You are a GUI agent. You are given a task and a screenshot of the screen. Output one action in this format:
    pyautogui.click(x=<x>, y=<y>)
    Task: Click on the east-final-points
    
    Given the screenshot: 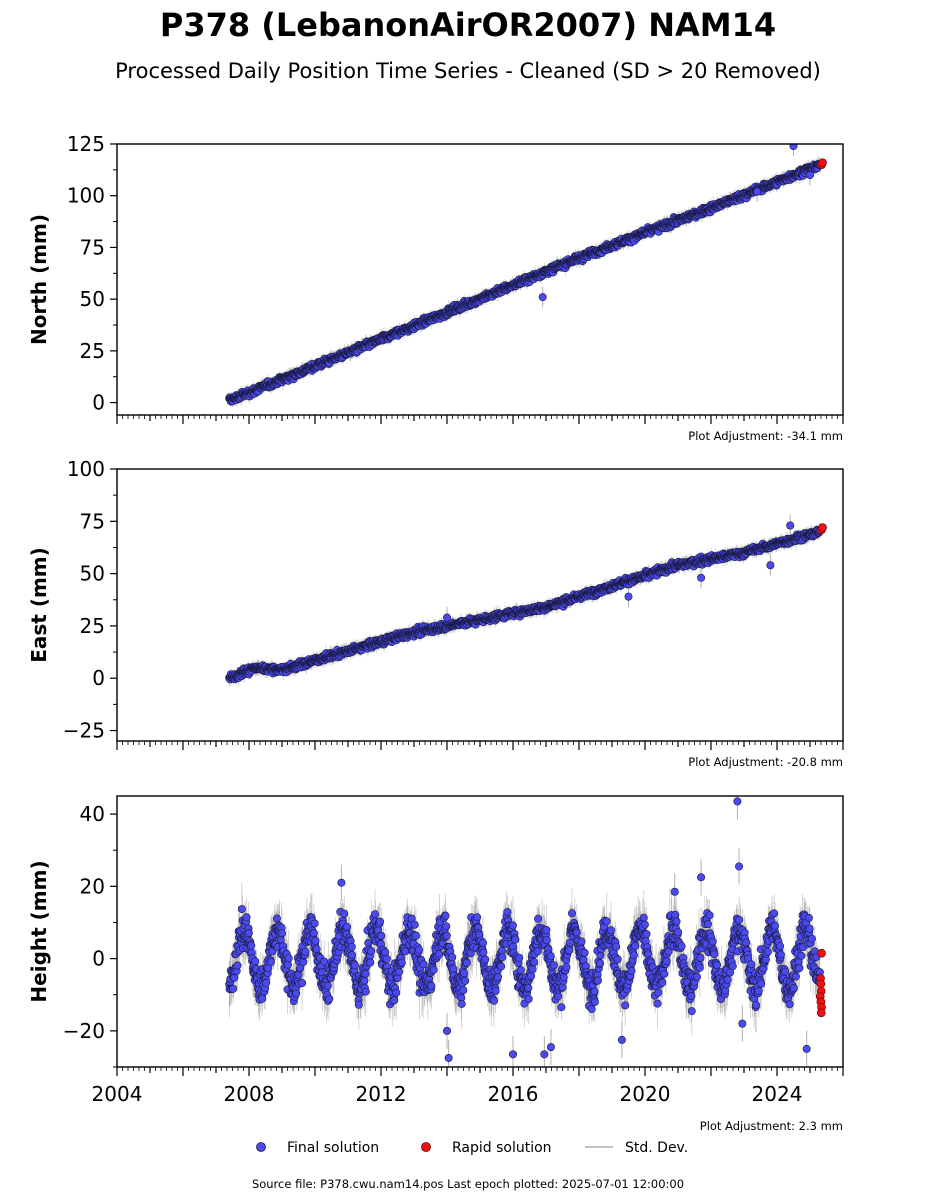 What is the action you would take?
    pyautogui.click(x=525, y=602)
    